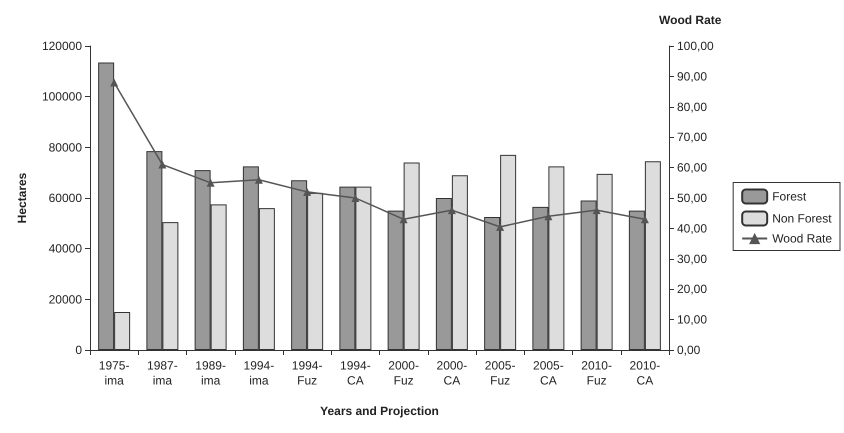 Image resolution: width=844 pixels, height=433 pixels. I want to click on y-tick-label: 120000, so click(62, 46).